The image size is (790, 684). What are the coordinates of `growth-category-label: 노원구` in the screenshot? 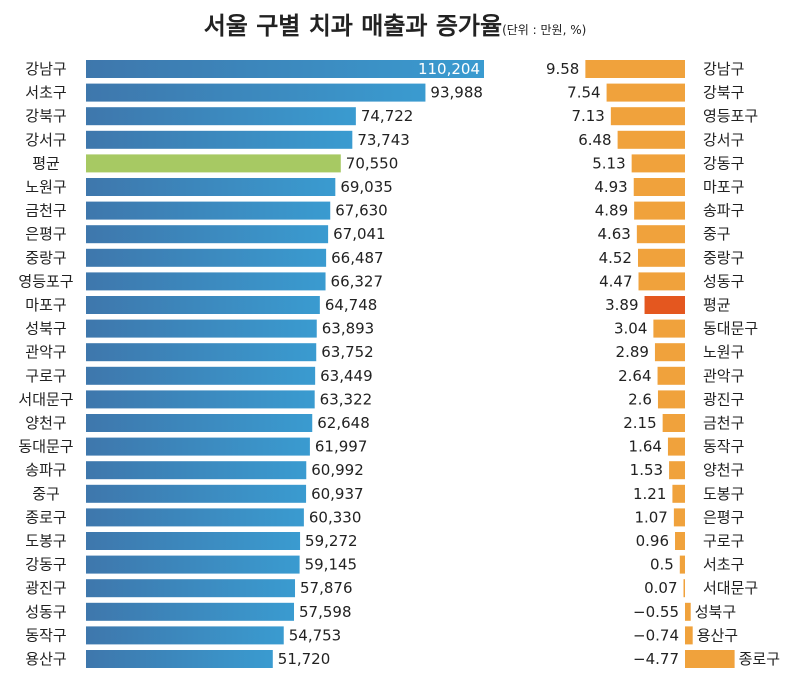 It's located at (723, 352).